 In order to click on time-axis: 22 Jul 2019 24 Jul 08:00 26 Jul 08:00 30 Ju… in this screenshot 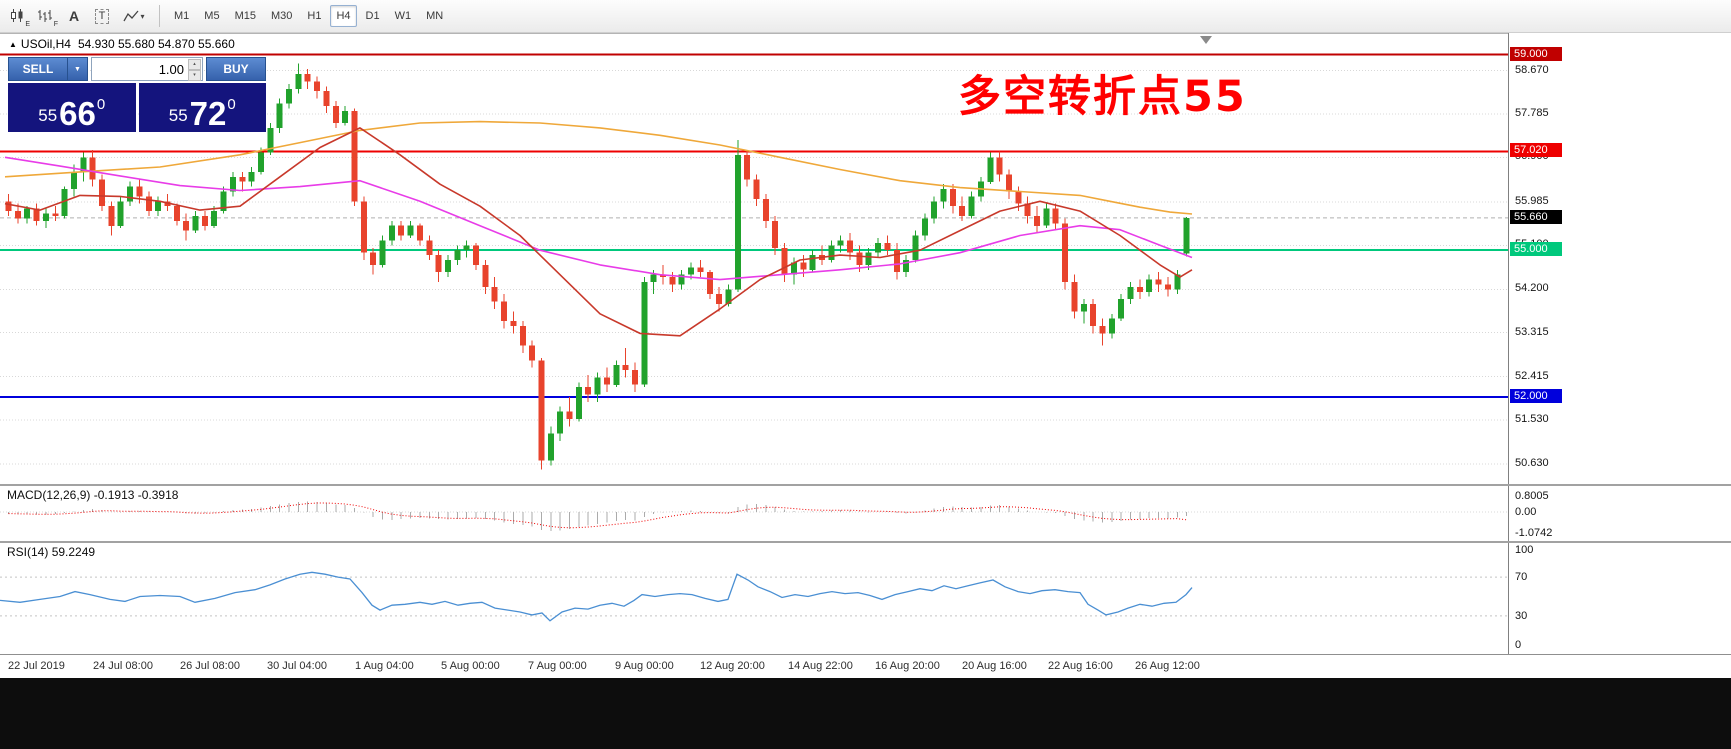, I will do `click(865, 666)`.